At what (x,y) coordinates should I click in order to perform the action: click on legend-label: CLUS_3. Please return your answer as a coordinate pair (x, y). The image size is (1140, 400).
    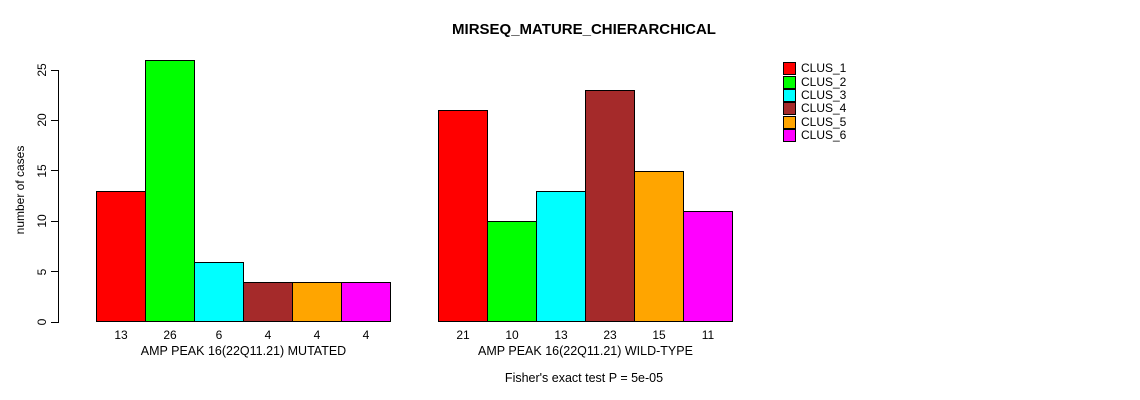
    Looking at the image, I should click on (824, 94).